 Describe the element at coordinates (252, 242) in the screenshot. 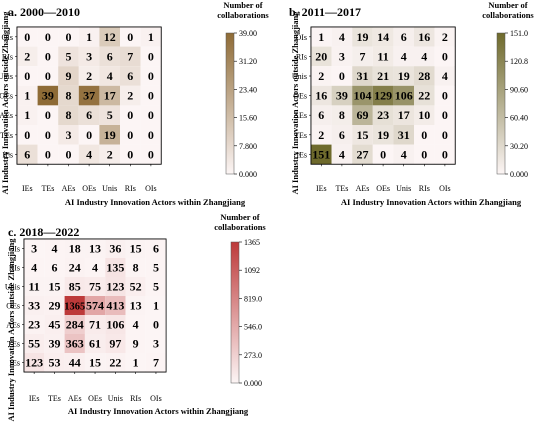

I see `colorbar-tick-label: 1365` at that location.